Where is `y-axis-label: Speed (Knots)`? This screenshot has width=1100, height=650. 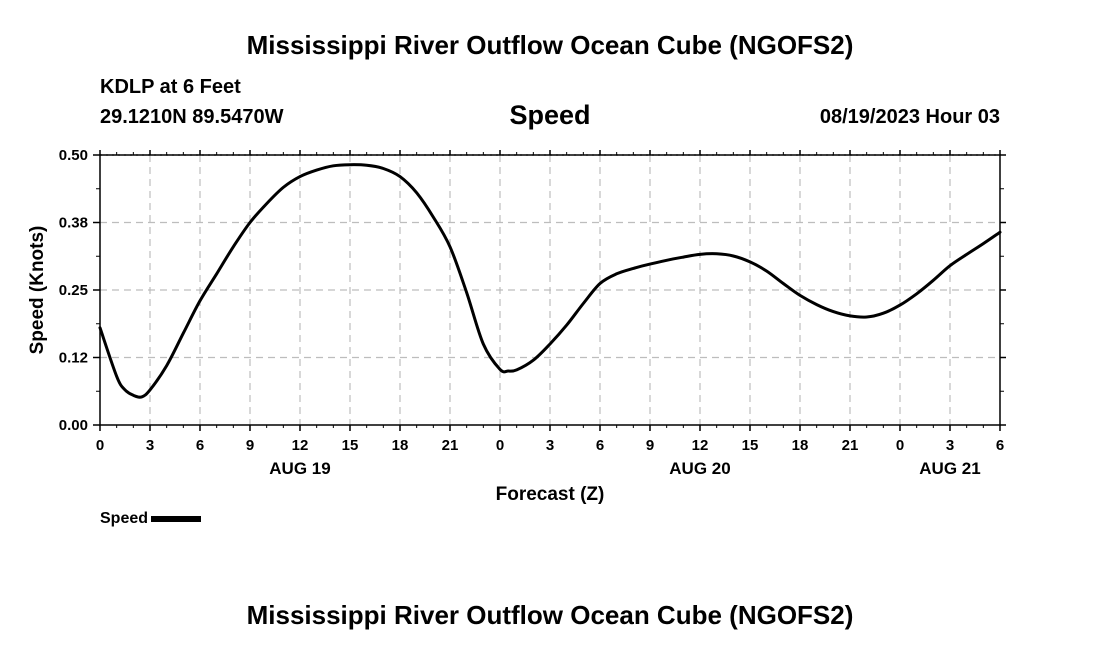 y-axis-label: Speed (Knots) is located at coordinates (37, 290).